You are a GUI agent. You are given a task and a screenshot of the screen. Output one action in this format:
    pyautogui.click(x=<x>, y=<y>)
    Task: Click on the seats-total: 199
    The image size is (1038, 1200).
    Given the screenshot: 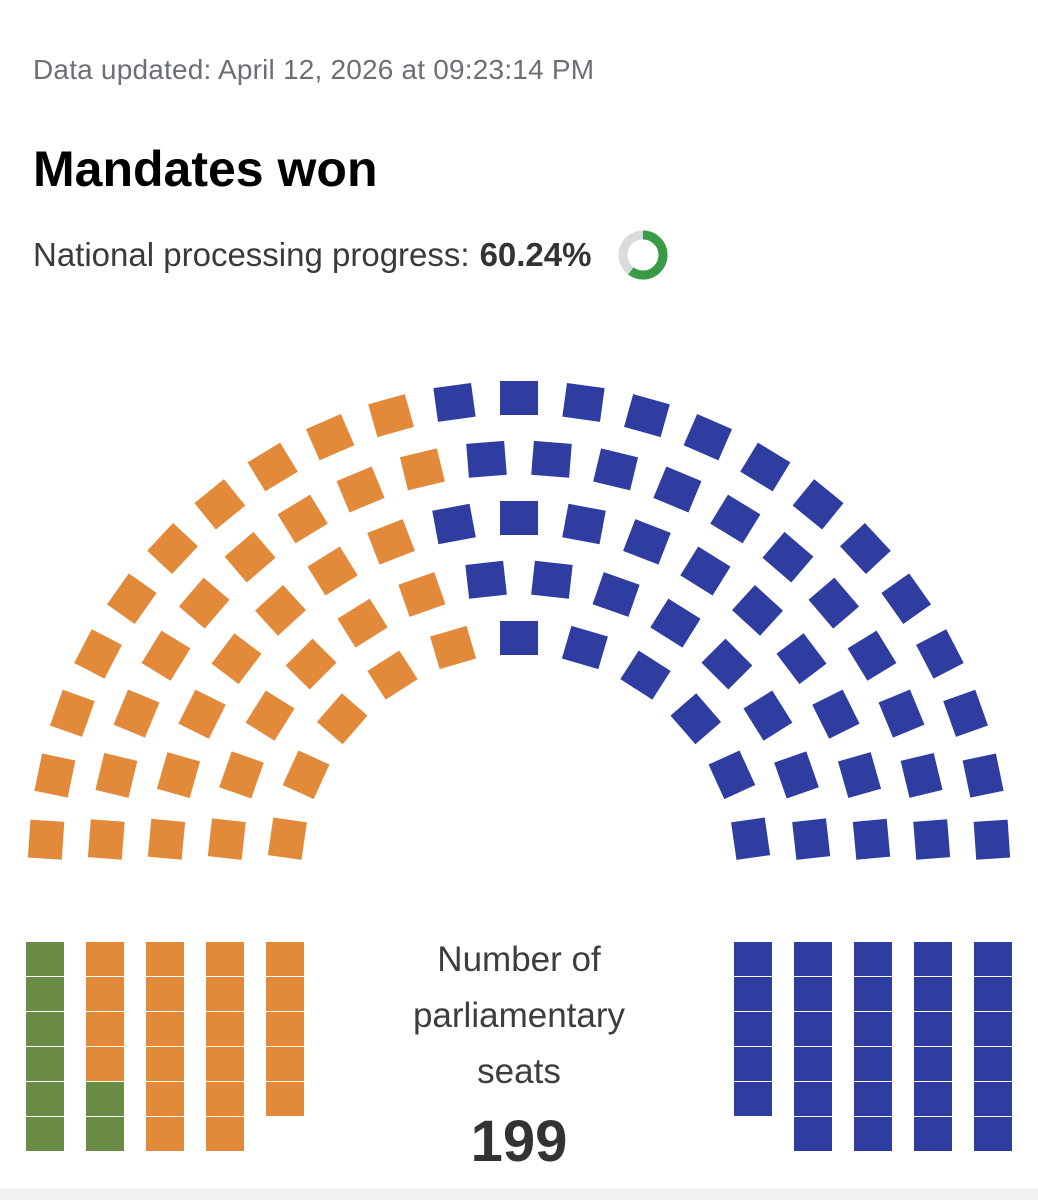 What is the action you would take?
    pyautogui.click(x=519, y=1141)
    